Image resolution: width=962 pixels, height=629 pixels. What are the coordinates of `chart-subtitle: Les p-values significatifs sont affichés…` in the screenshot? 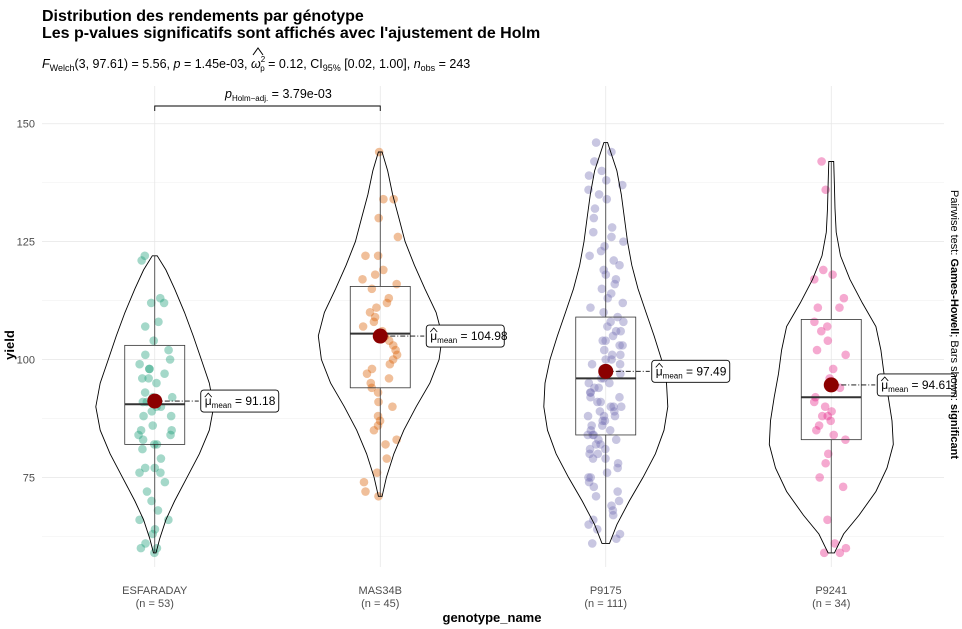 It's located at (291, 33).